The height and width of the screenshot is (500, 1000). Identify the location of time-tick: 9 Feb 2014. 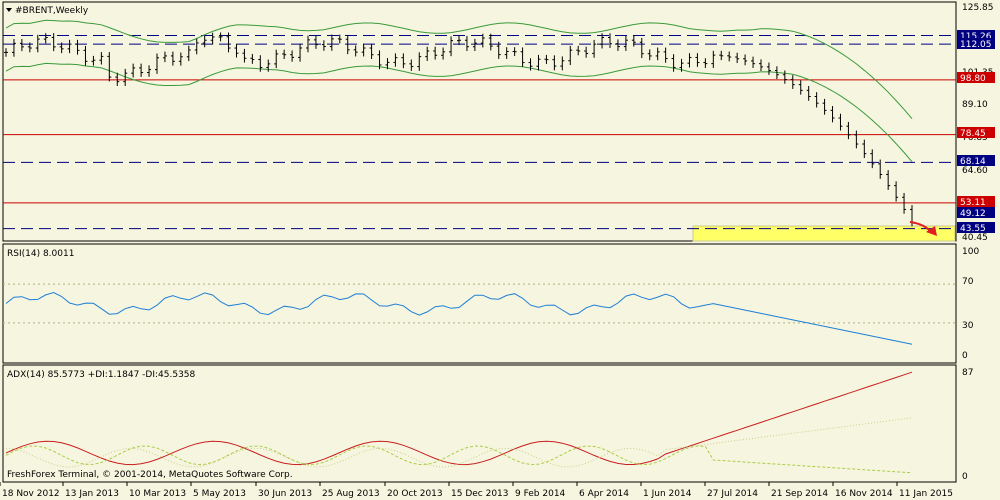
(540, 494).